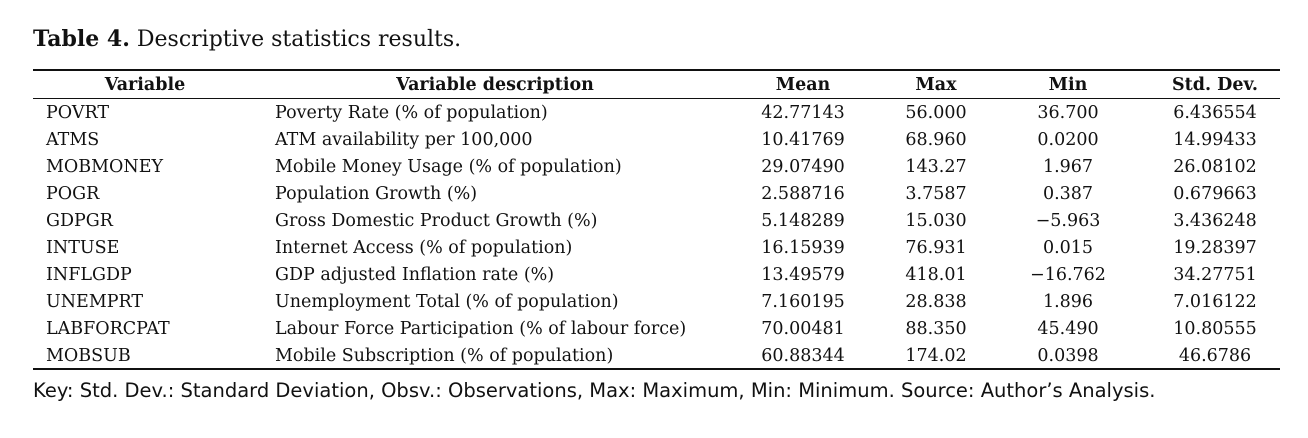  What do you see at coordinates (411, 113) in the screenshot?
I see `table-cell: Poverty Rate (% of population)` at bounding box center [411, 113].